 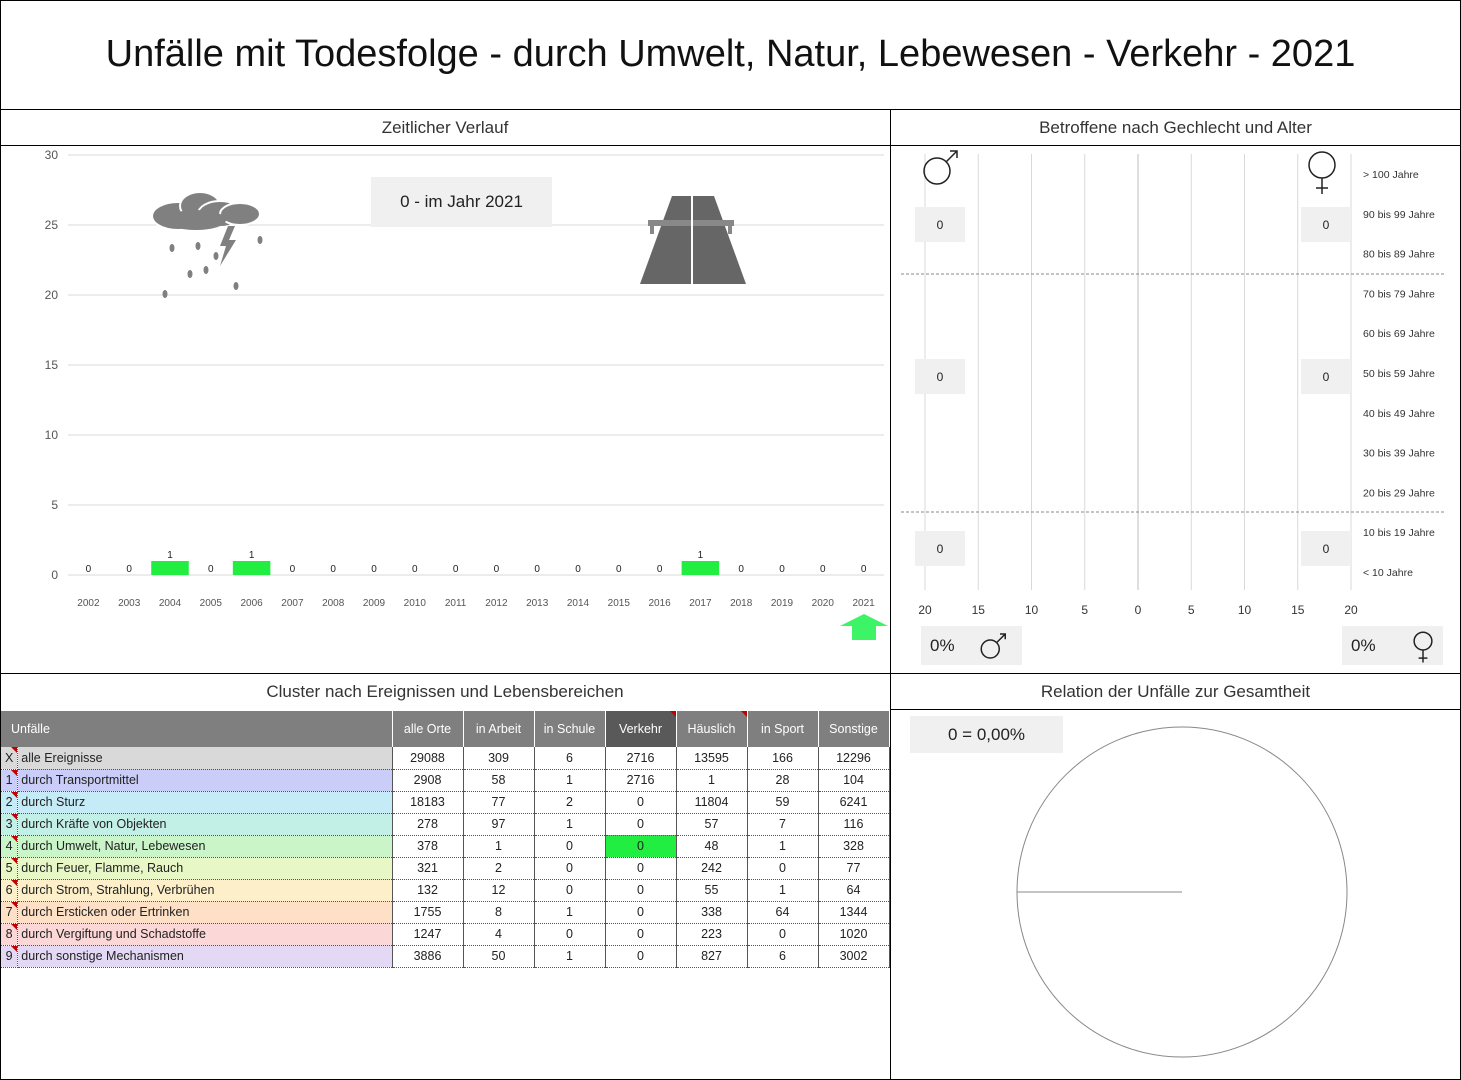 What do you see at coordinates (619, 603) in the screenshot?
I see `x-tick-label: 2015` at bounding box center [619, 603].